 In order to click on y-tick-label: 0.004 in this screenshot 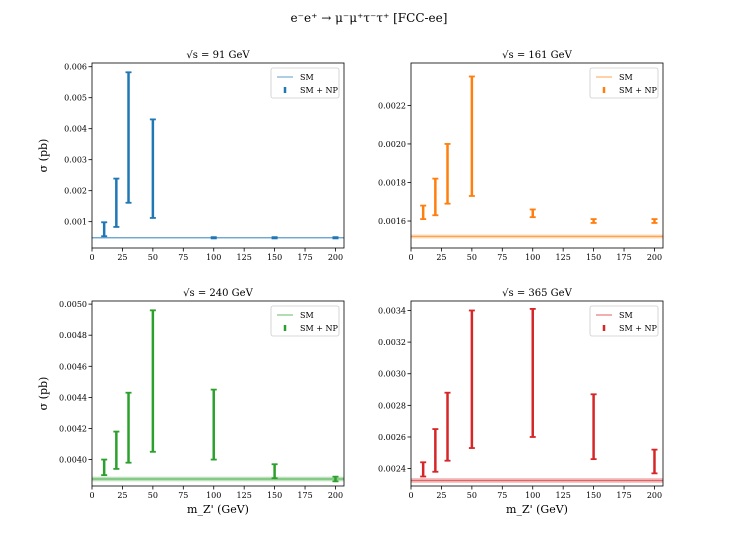, I will do `click(75, 129)`.